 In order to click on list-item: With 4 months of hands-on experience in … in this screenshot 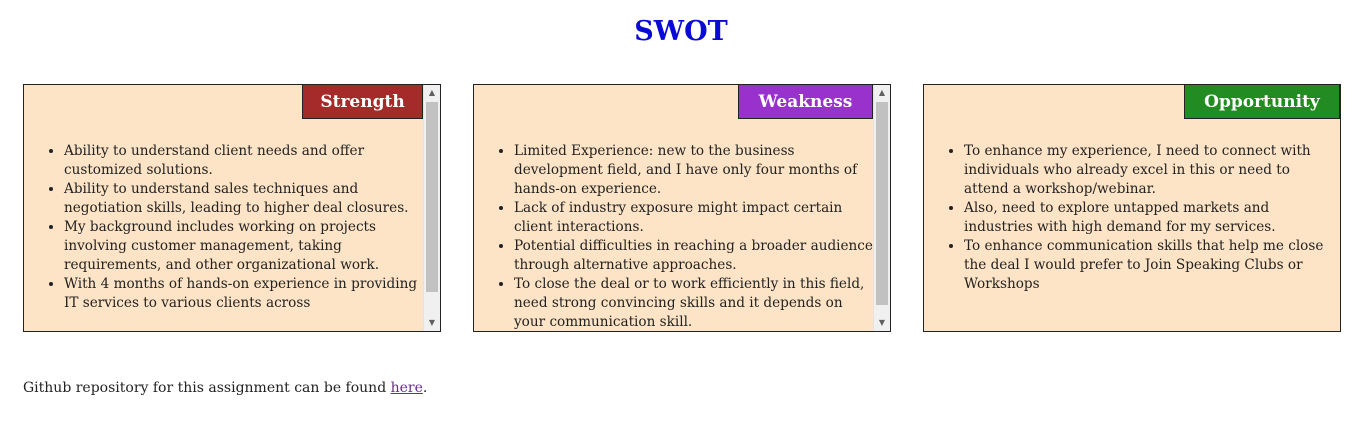, I will do `click(243, 294)`.